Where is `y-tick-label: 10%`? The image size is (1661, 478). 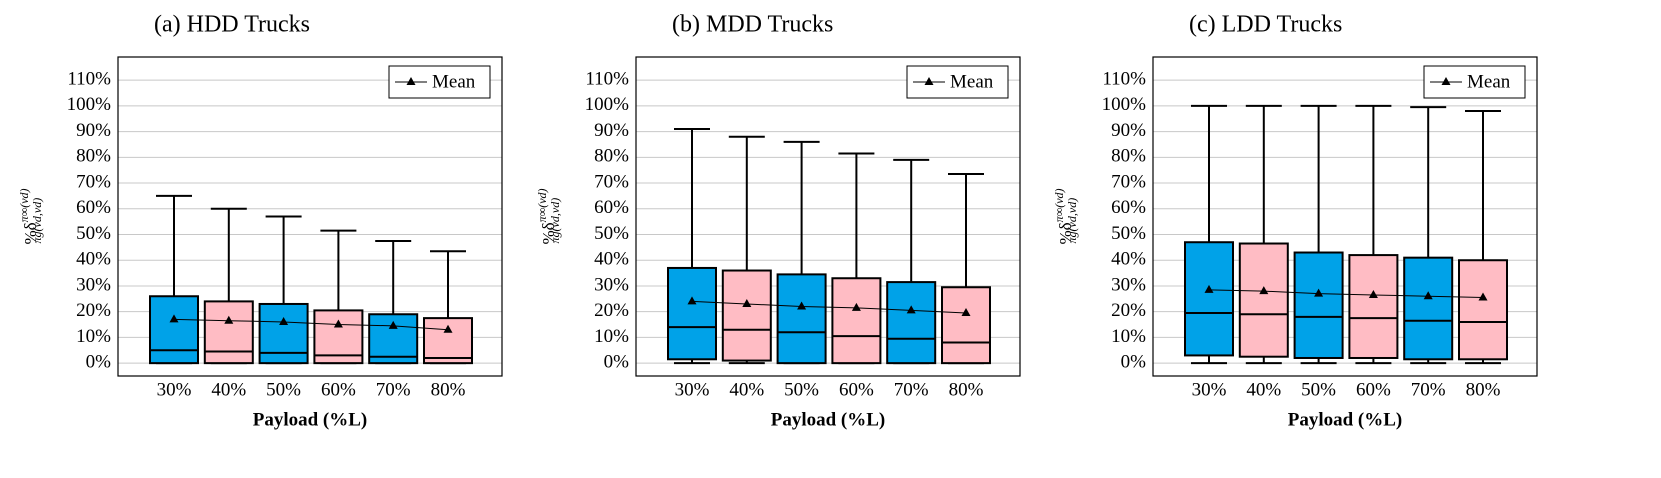 y-tick-label: 10% is located at coordinates (1128, 336).